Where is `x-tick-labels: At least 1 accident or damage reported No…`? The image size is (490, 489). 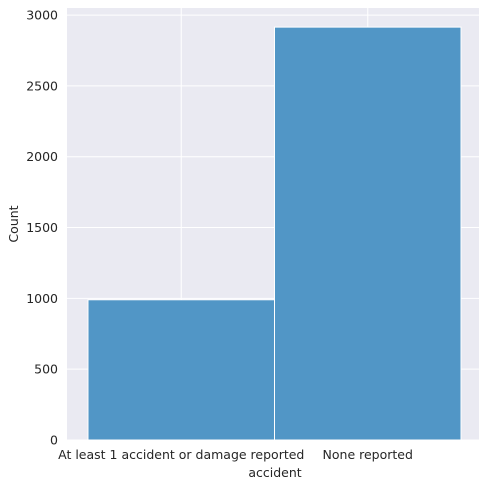 x-tick-labels: At least 1 accident or damage reported No… is located at coordinates (235, 454).